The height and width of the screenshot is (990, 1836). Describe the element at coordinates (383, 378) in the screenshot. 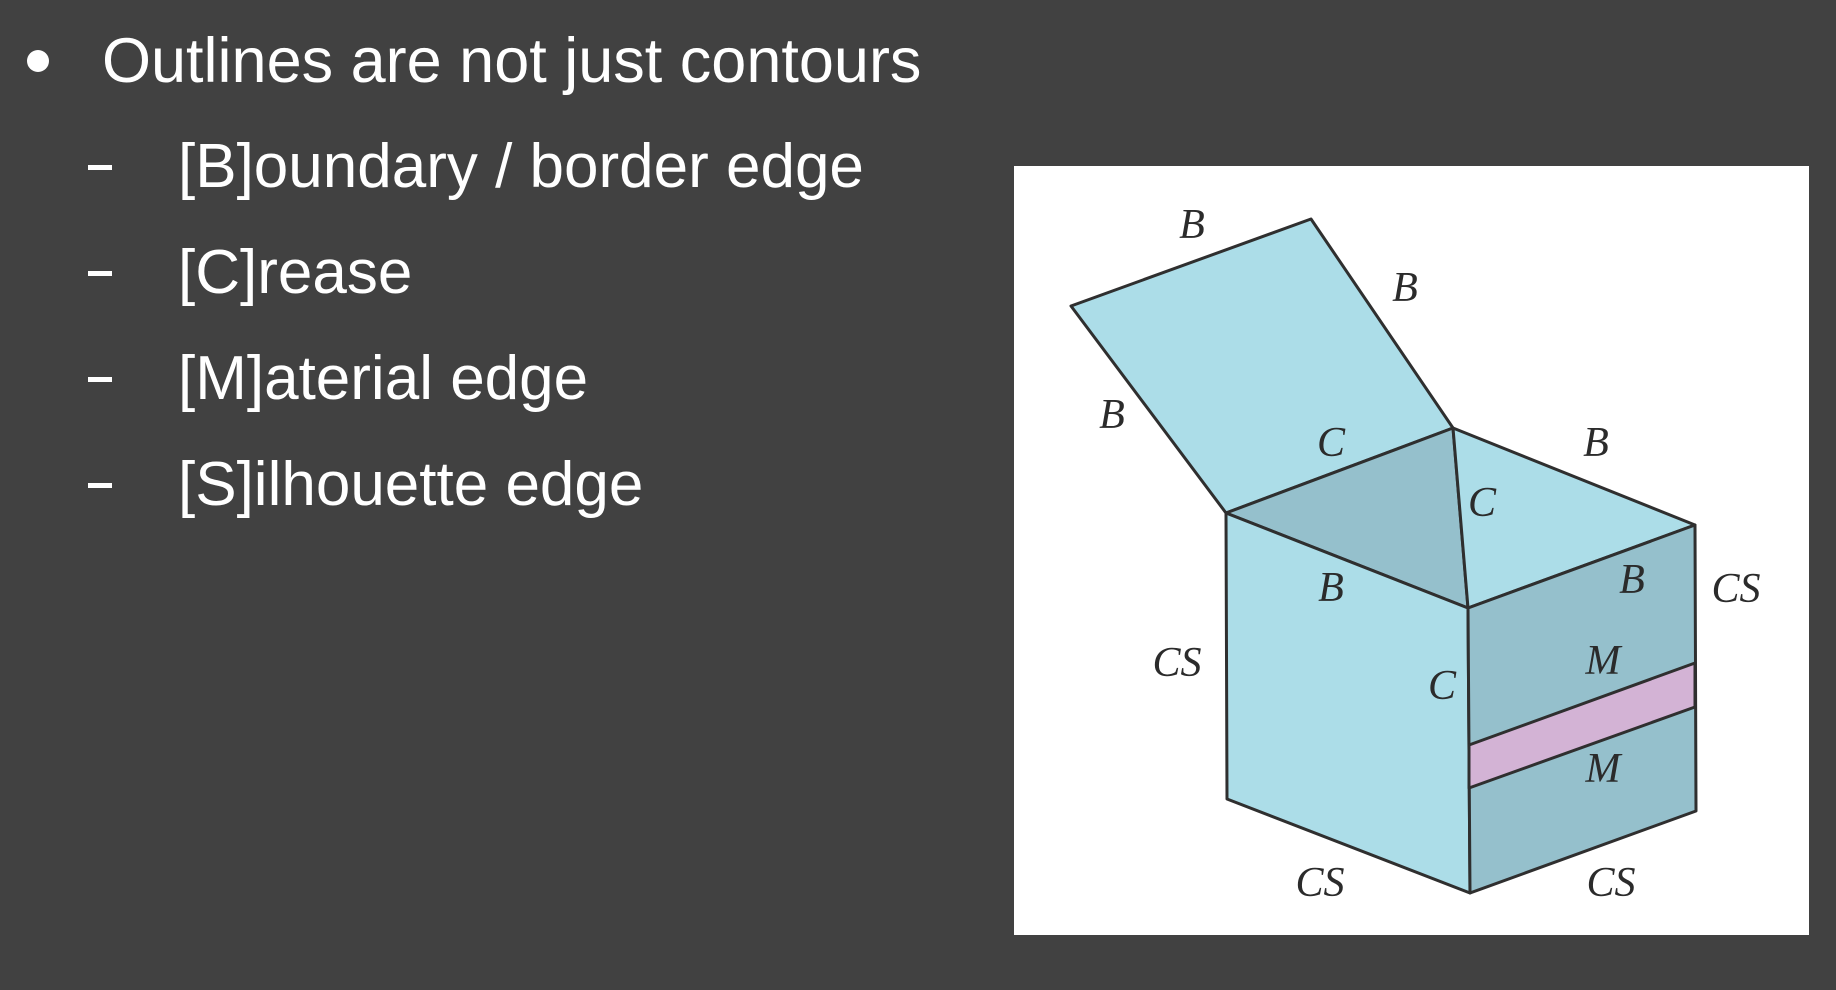

I see `sub-bullet-text: [M]aterial edge` at that location.